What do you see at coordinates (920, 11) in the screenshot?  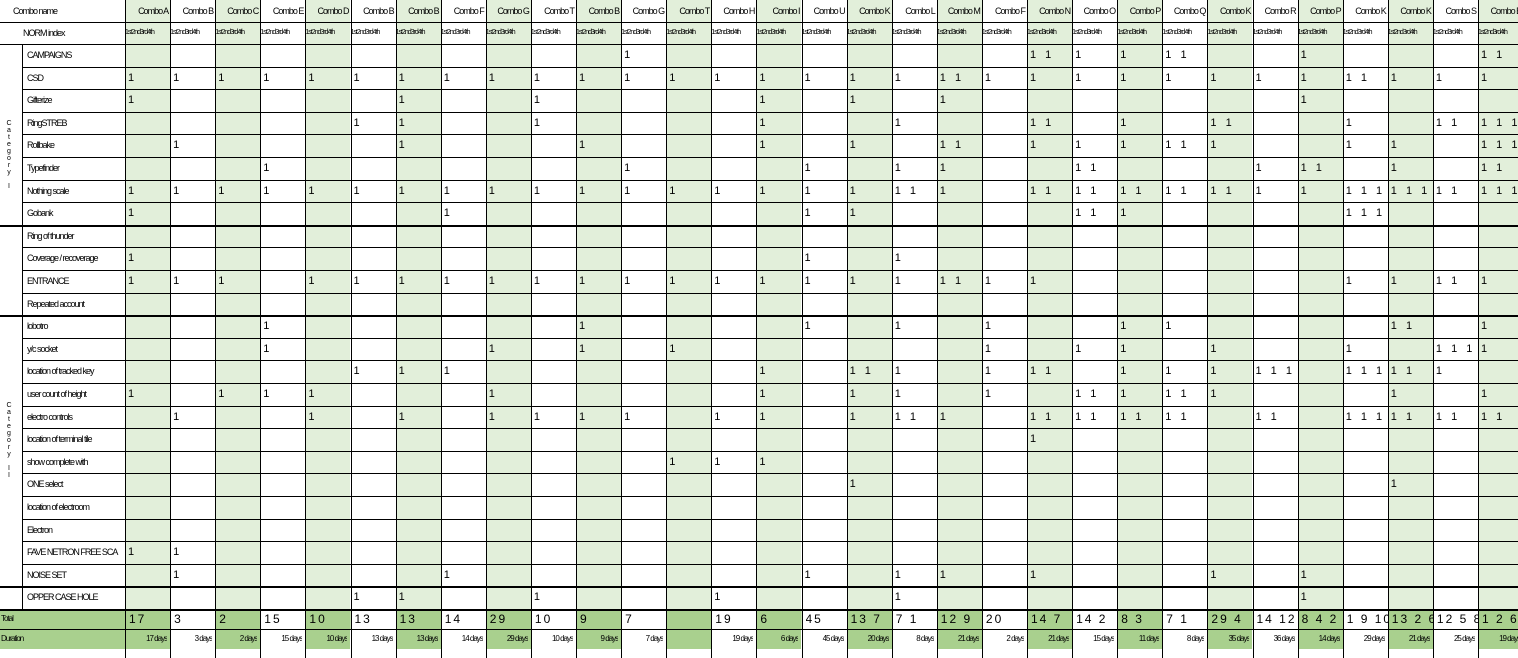 I see `column-header: Combo L` at bounding box center [920, 11].